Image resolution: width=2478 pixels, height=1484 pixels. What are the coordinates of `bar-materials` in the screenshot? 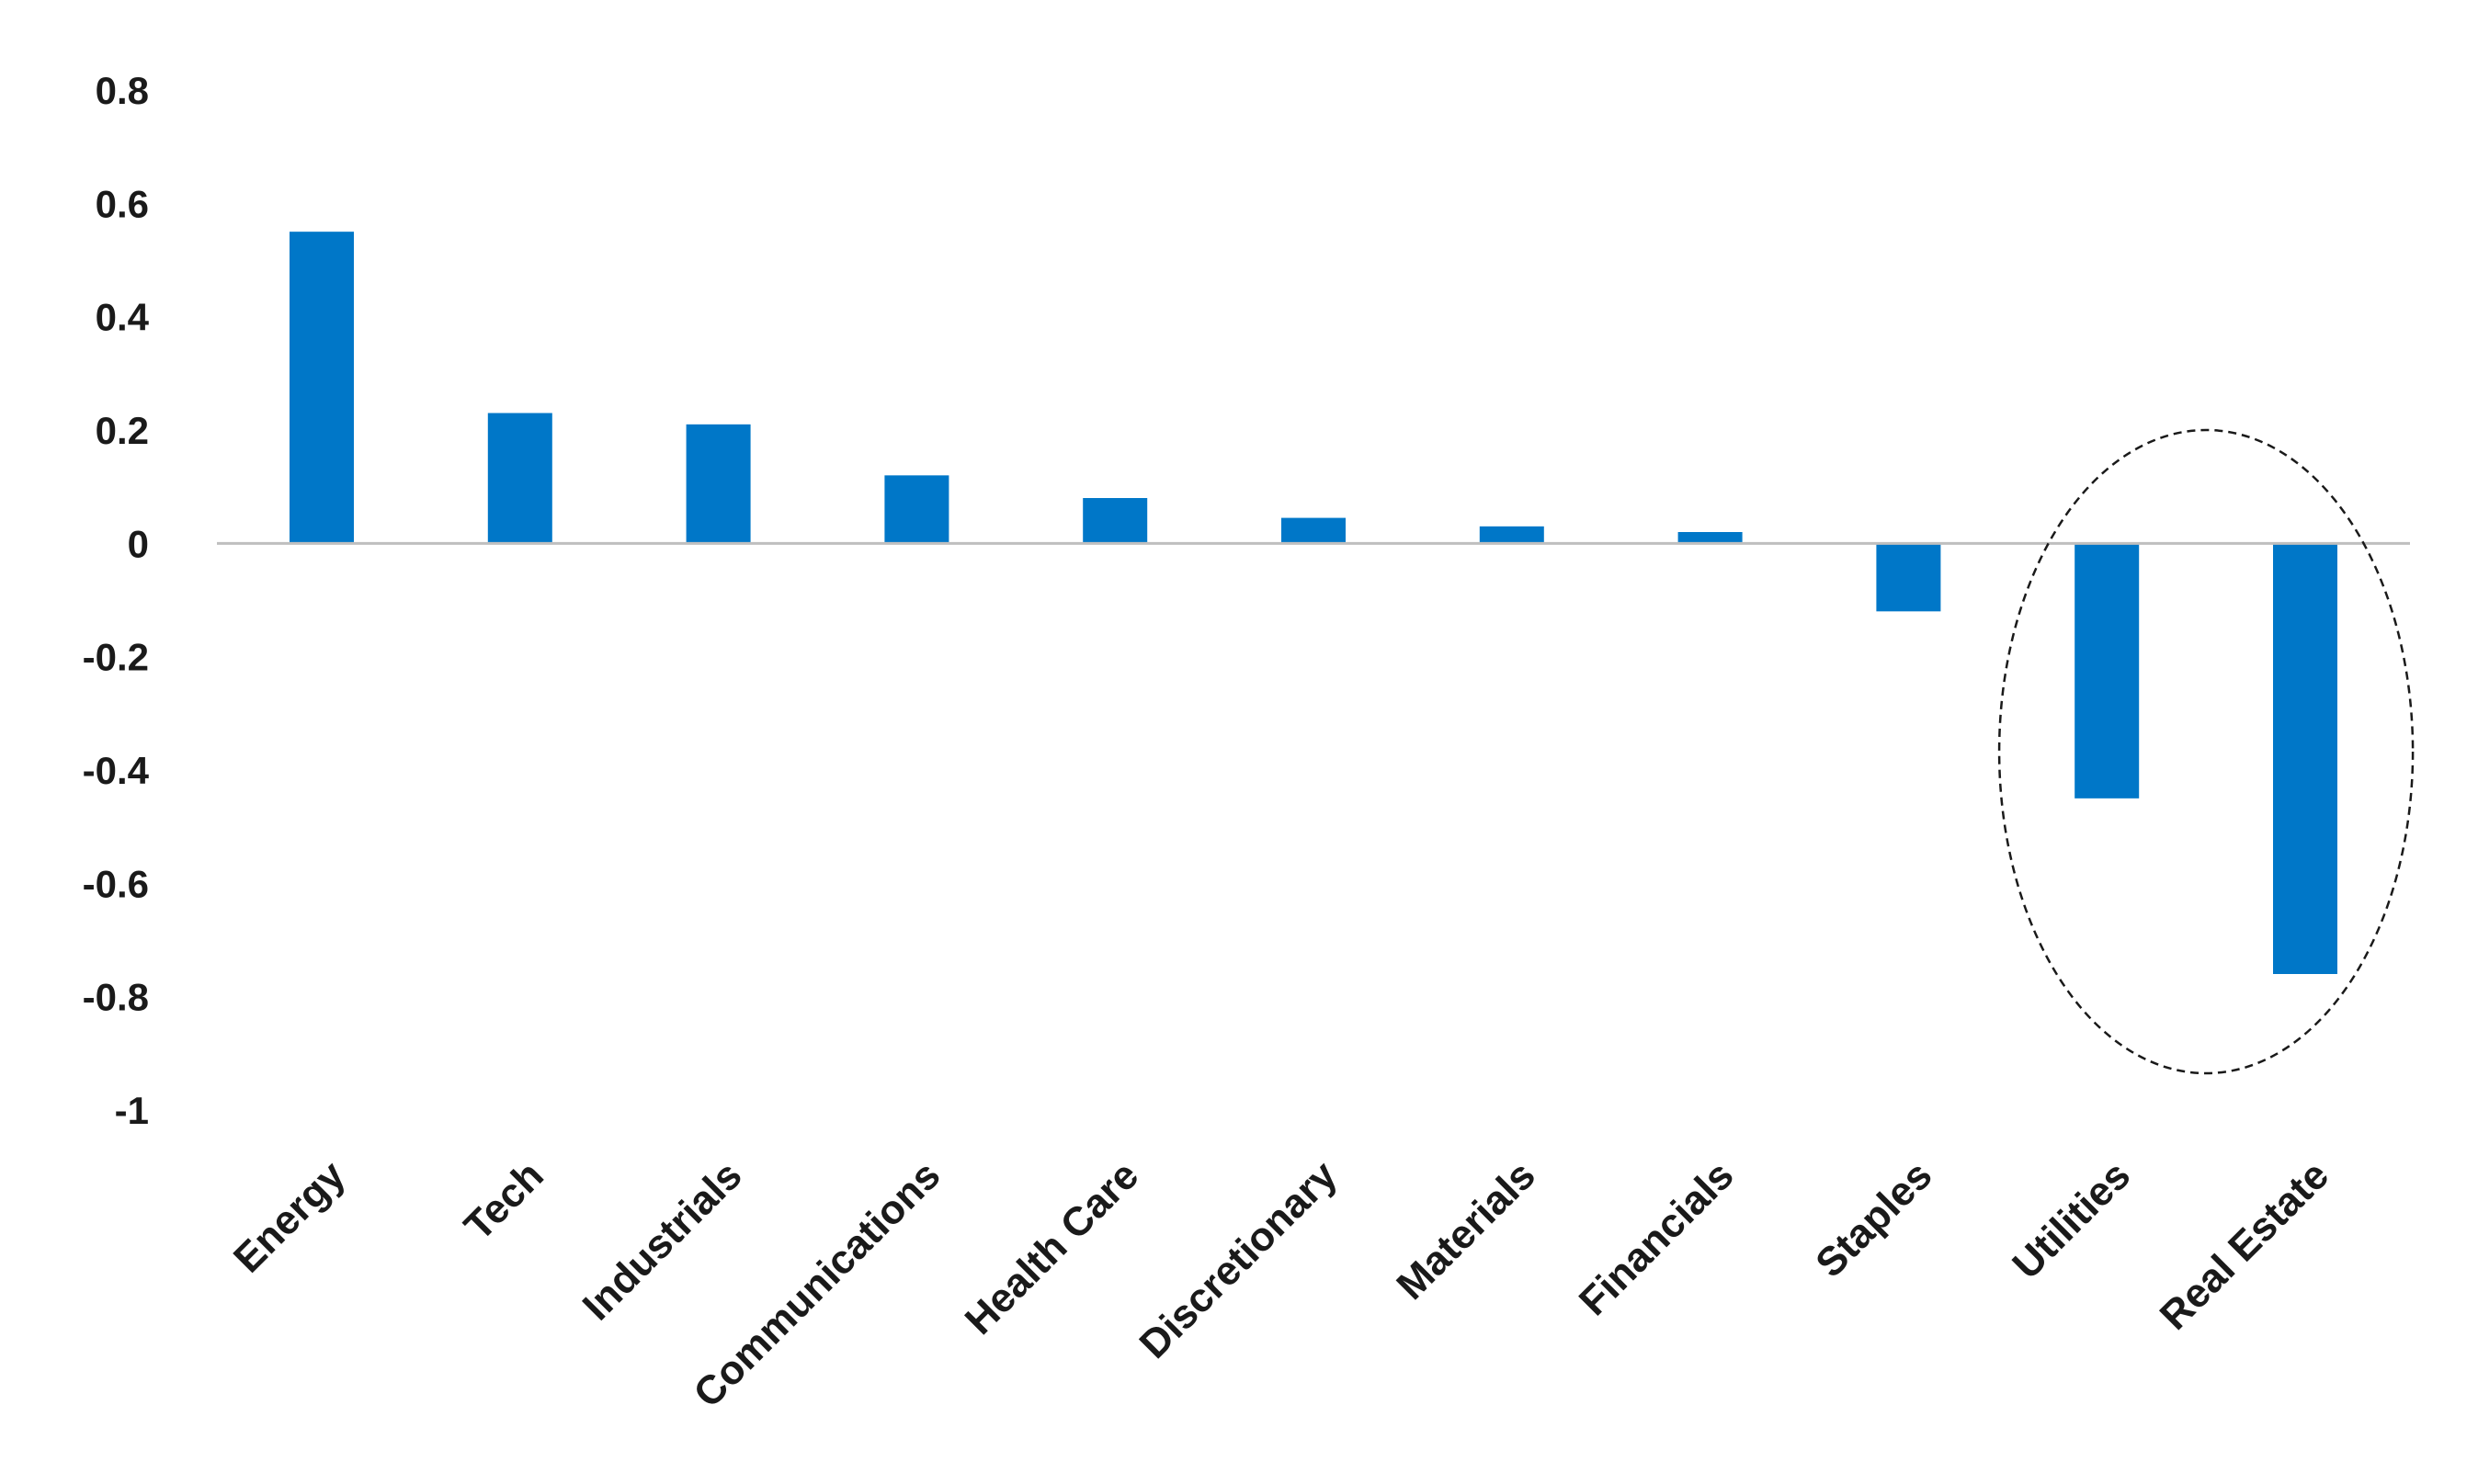 It's located at (1511, 535).